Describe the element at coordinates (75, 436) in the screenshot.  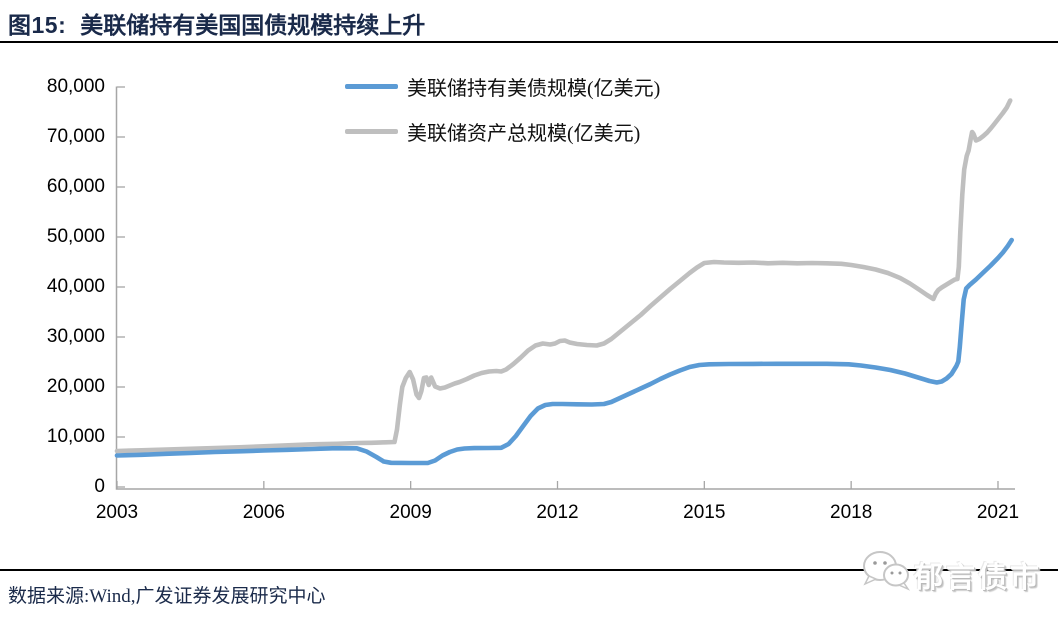
I see `y-axis-label: 10,000` at that location.